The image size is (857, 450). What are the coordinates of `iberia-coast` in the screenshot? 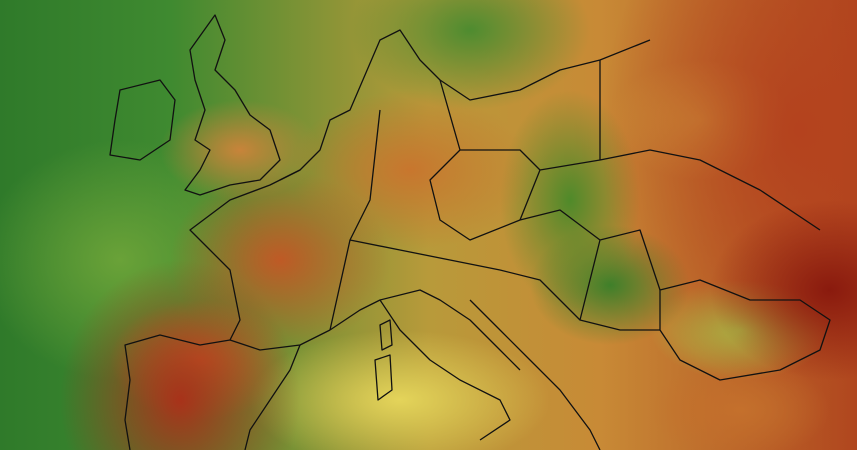 It's located at (212, 392).